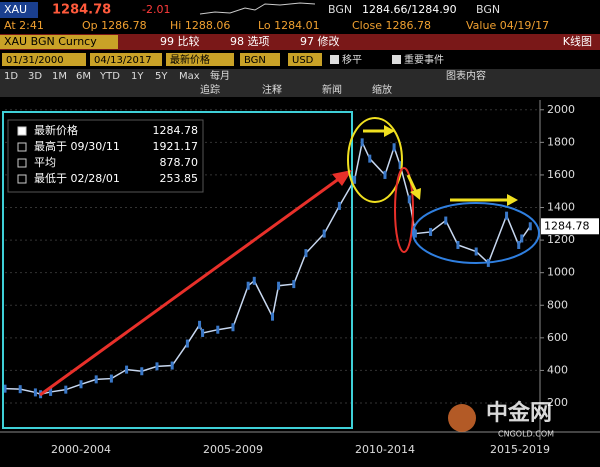  What do you see at coordinates (557, 369) in the screenshot?
I see `y-tick-label: 400` at bounding box center [557, 369].